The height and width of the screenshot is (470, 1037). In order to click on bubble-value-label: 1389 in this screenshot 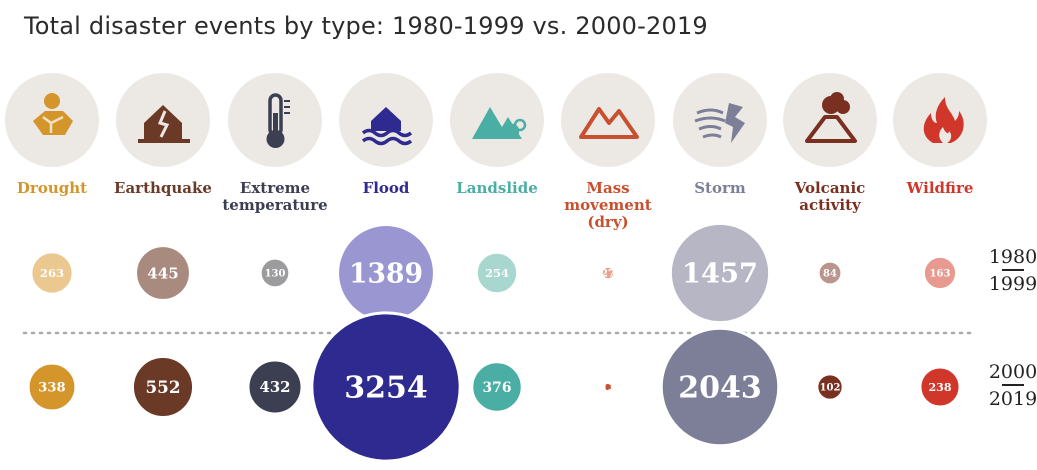, I will do `click(386, 273)`.